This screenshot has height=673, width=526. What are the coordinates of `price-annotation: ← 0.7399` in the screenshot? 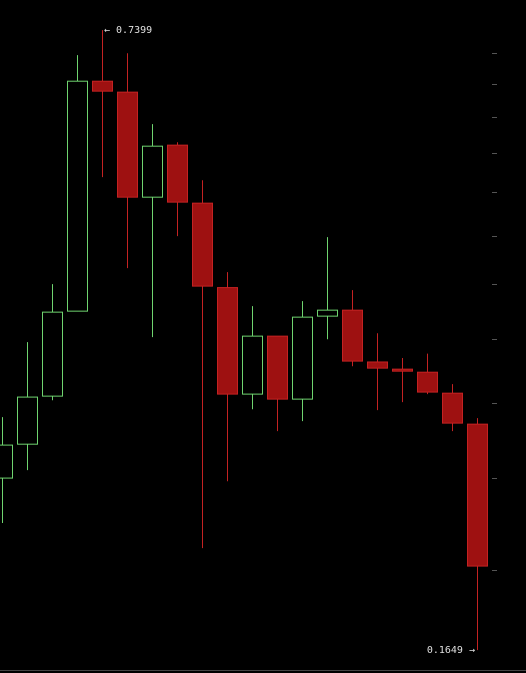 It's located at (128, 30).